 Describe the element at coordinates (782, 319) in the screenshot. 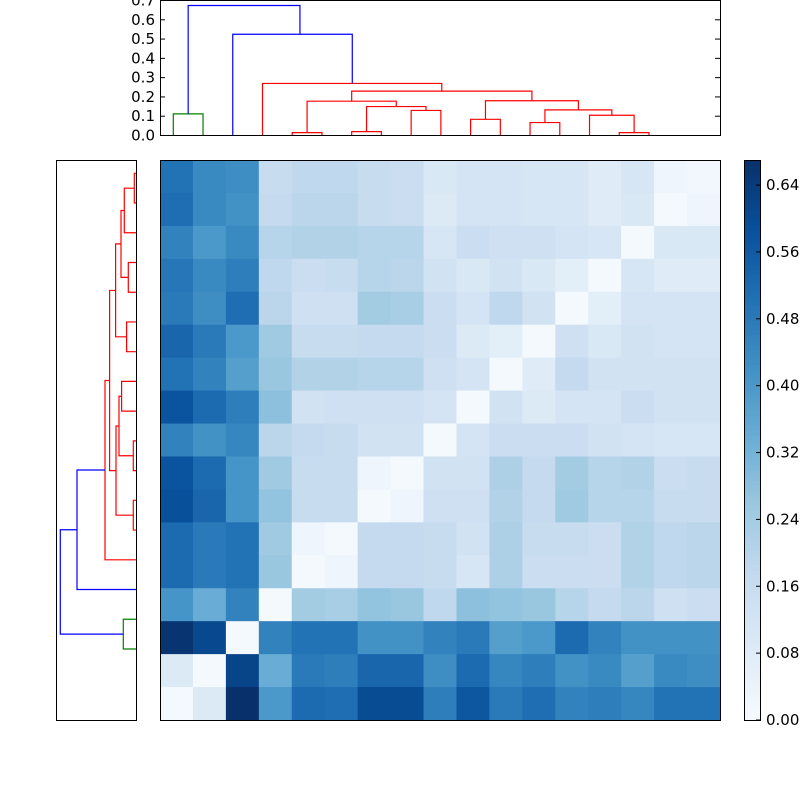

I see `colorbar-tick-label: 0.48` at that location.